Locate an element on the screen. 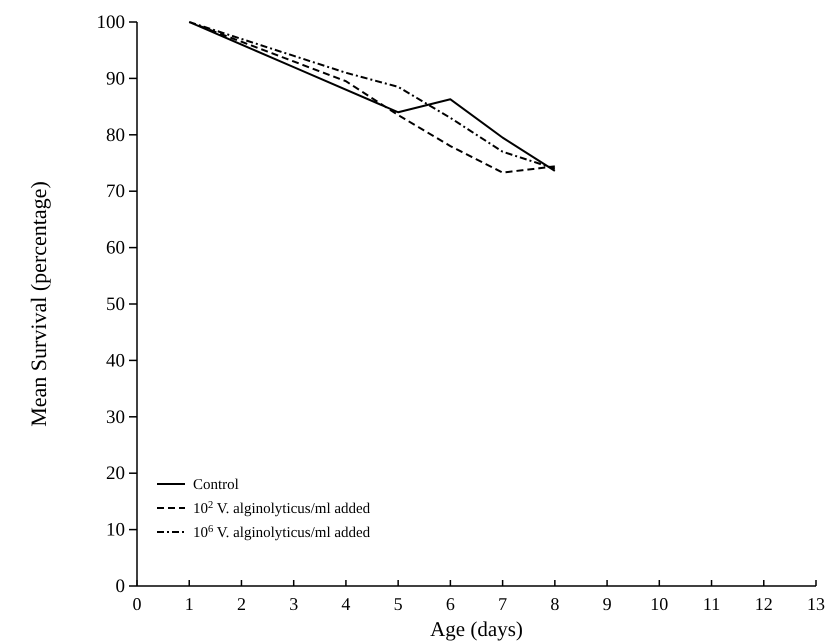 Image resolution: width=839 pixels, height=644 pixels. x-tick-label: 10 is located at coordinates (659, 604).